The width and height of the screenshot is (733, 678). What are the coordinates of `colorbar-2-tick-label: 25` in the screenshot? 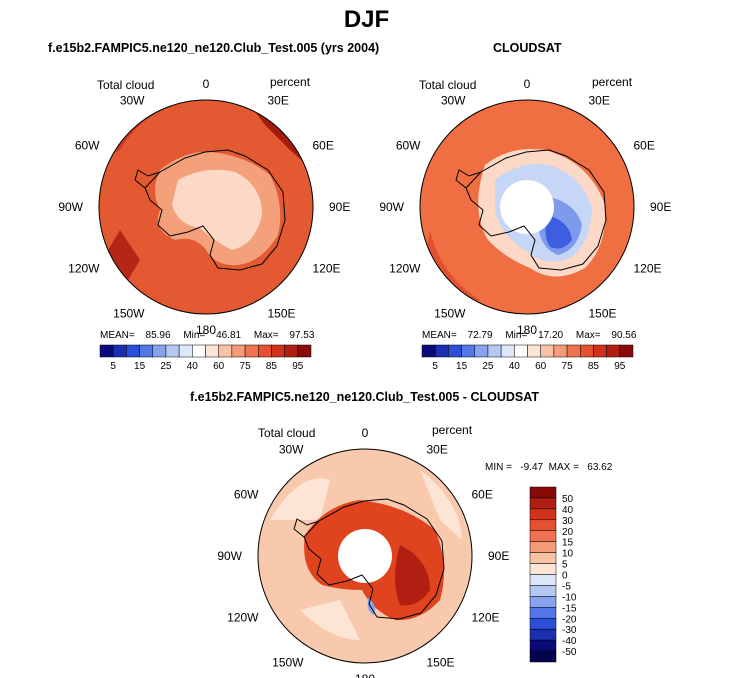 It's located at (488, 366).